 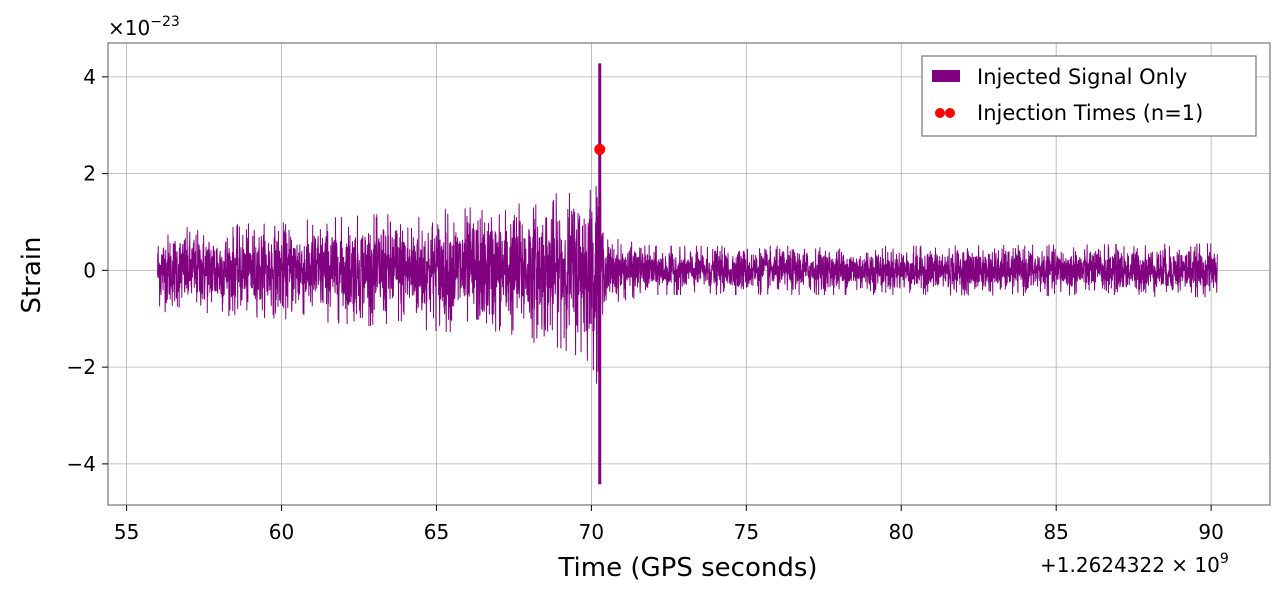 What do you see at coordinates (281, 532) in the screenshot?
I see `x-tick-label: 60` at bounding box center [281, 532].